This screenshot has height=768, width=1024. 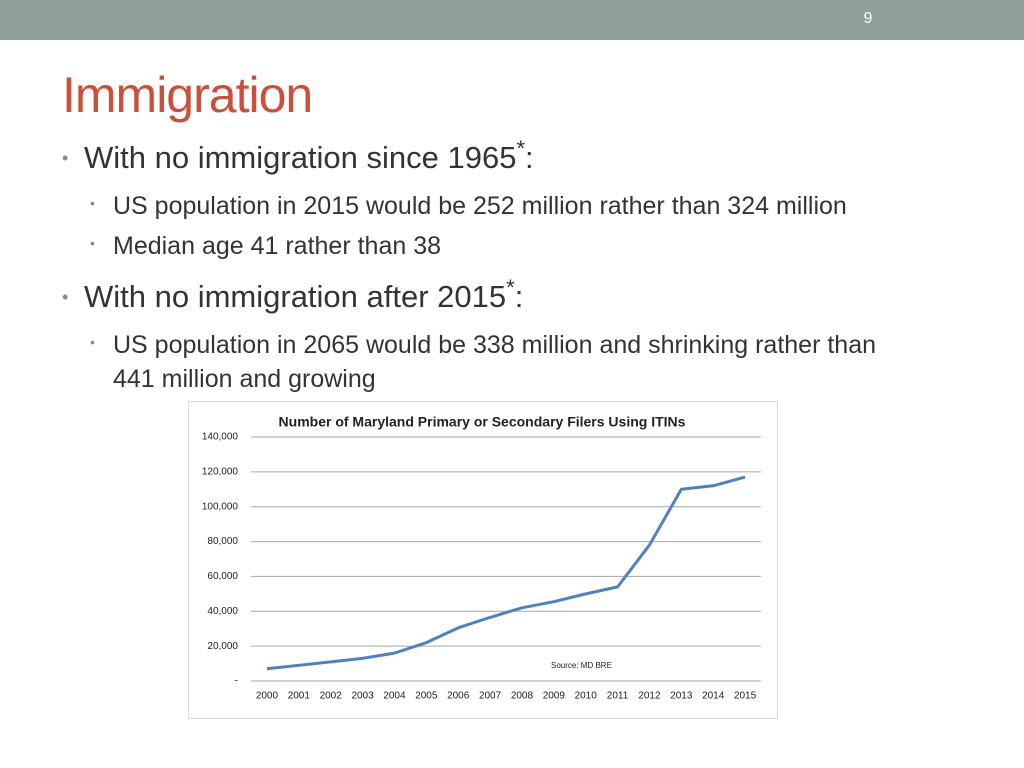 I want to click on x-tick-label: 2015, so click(x=745, y=696).